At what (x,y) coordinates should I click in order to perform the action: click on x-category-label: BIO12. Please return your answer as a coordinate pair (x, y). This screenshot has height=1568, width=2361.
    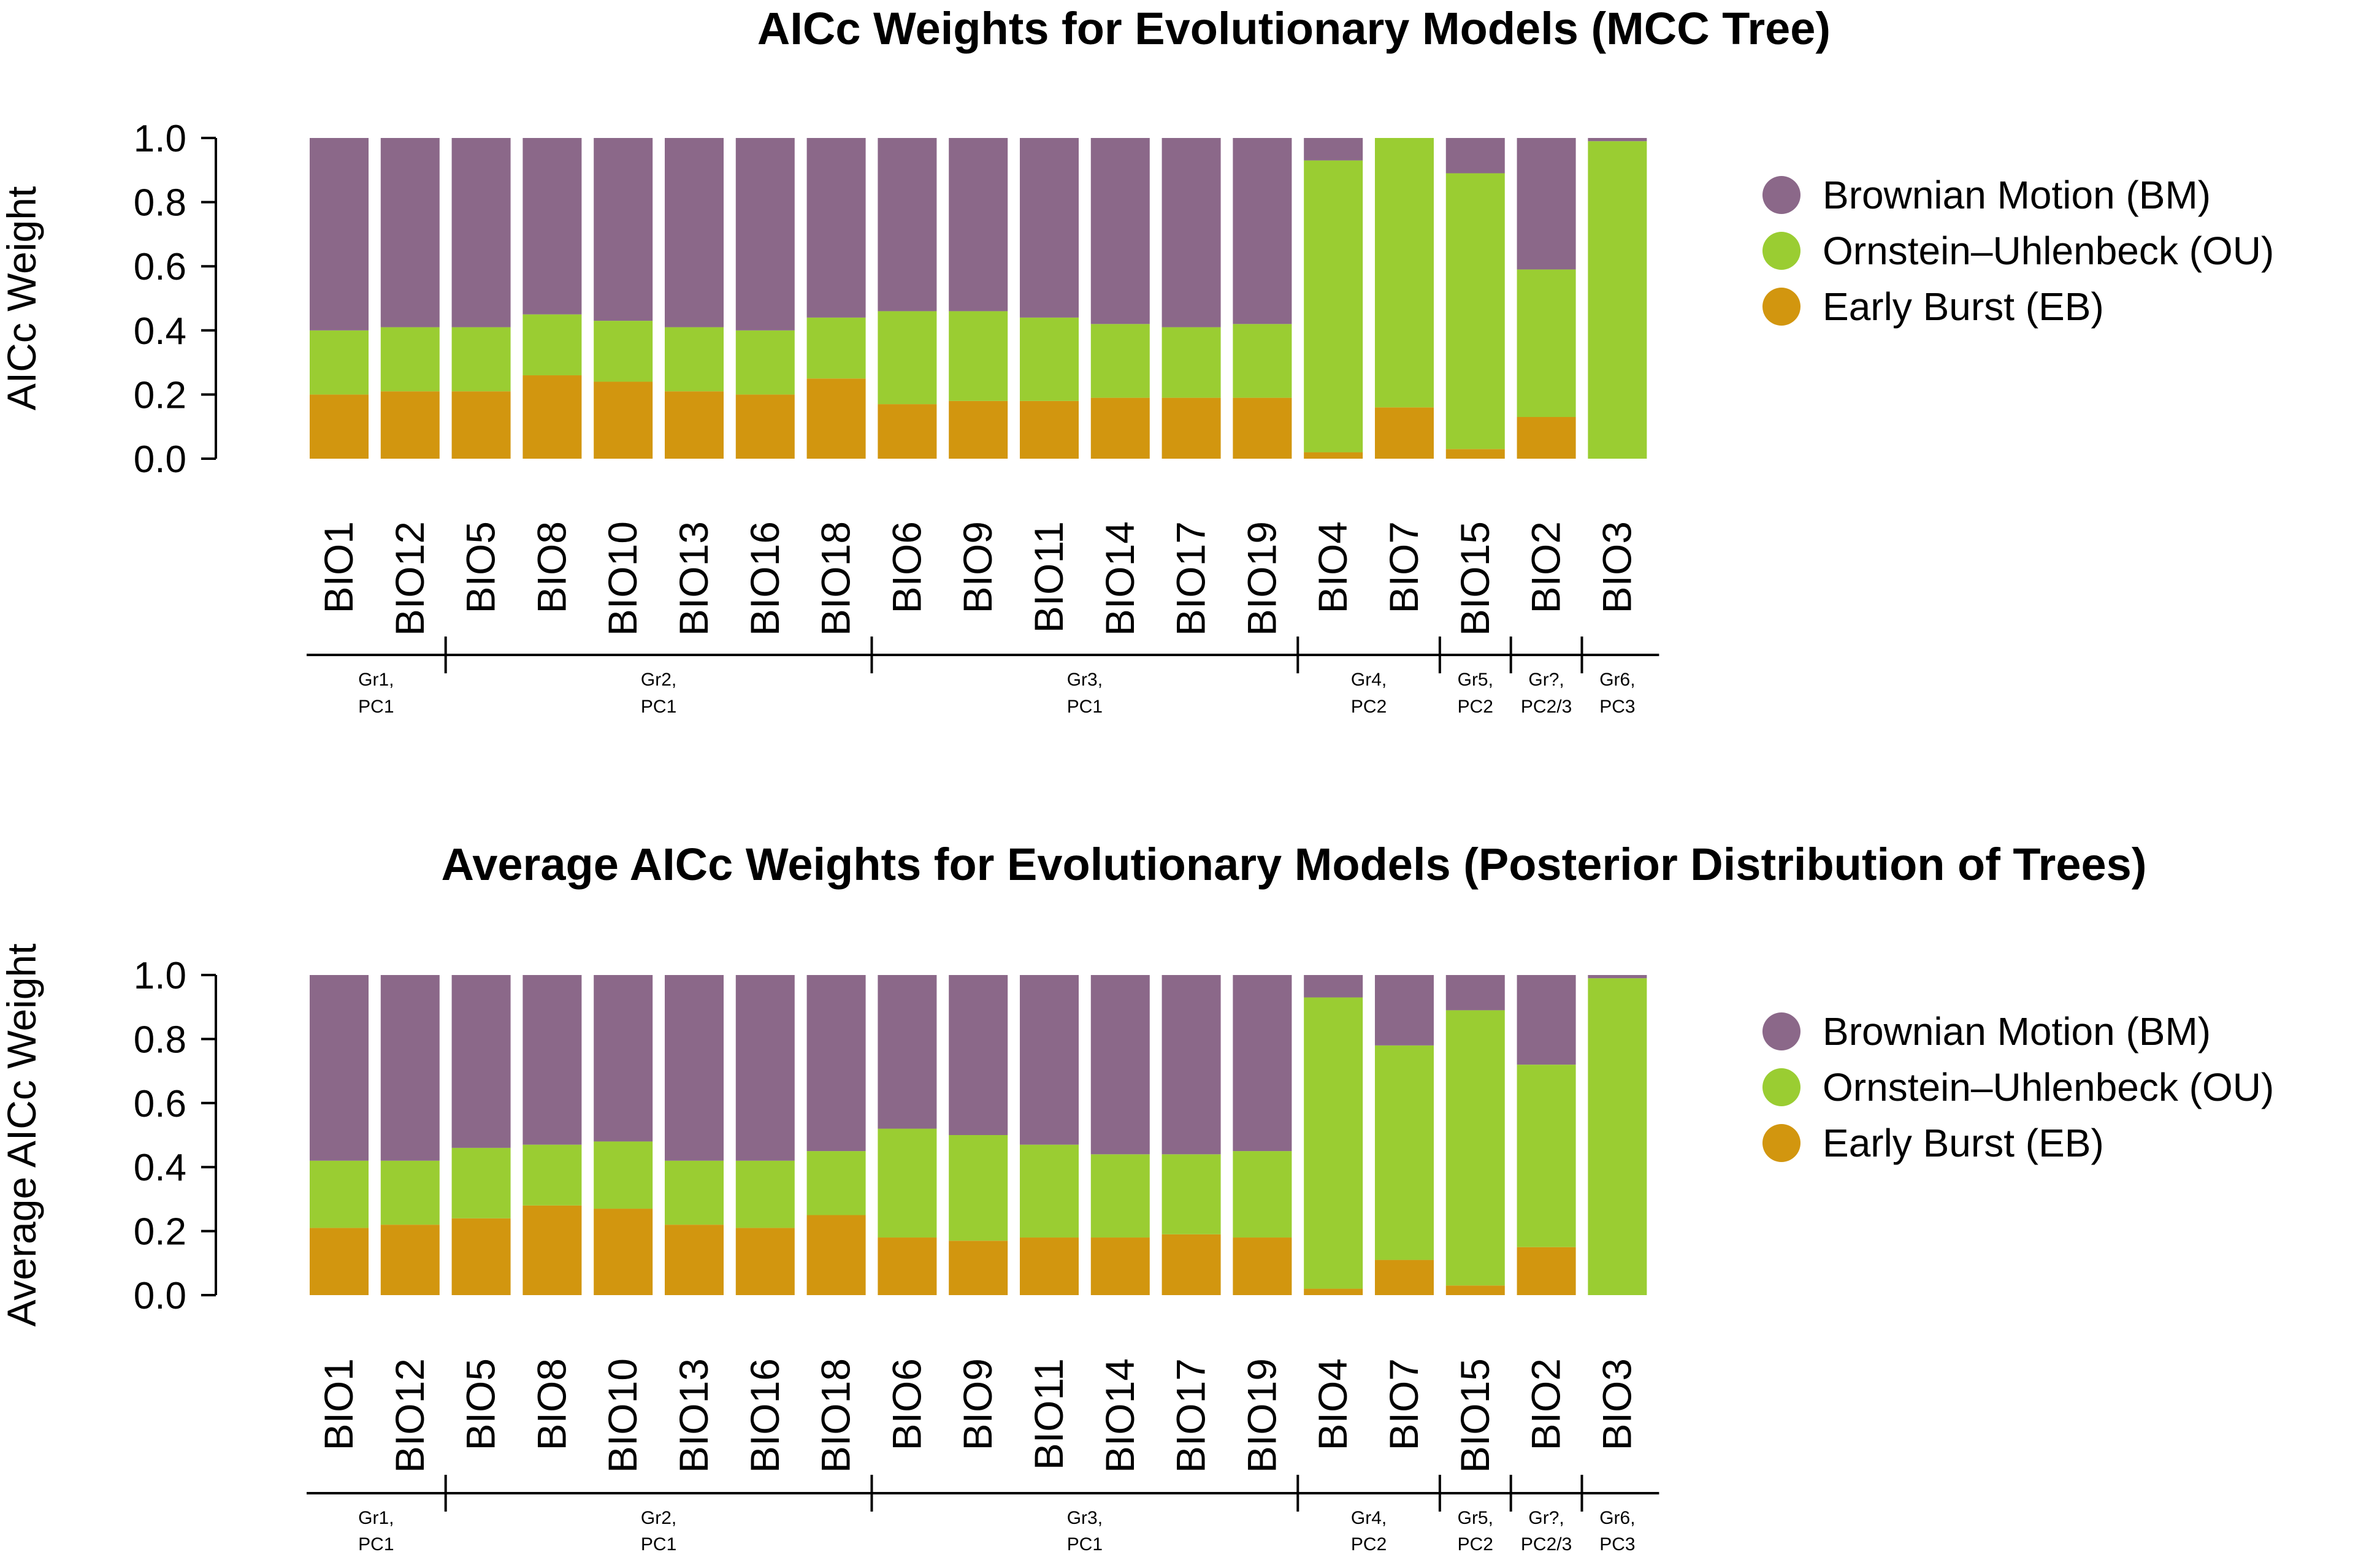
    Looking at the image, I should click on (410, 1415).